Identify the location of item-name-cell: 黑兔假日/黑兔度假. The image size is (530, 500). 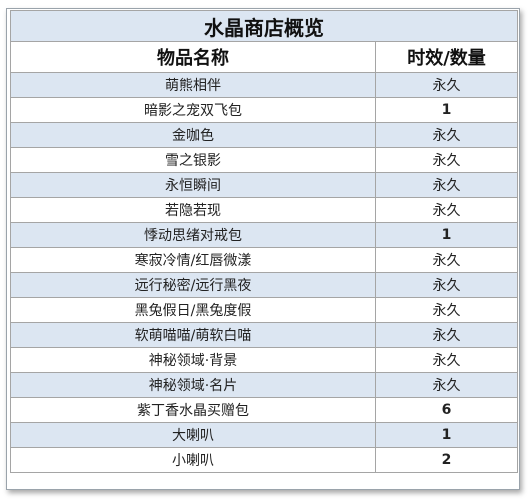
(193, 310).